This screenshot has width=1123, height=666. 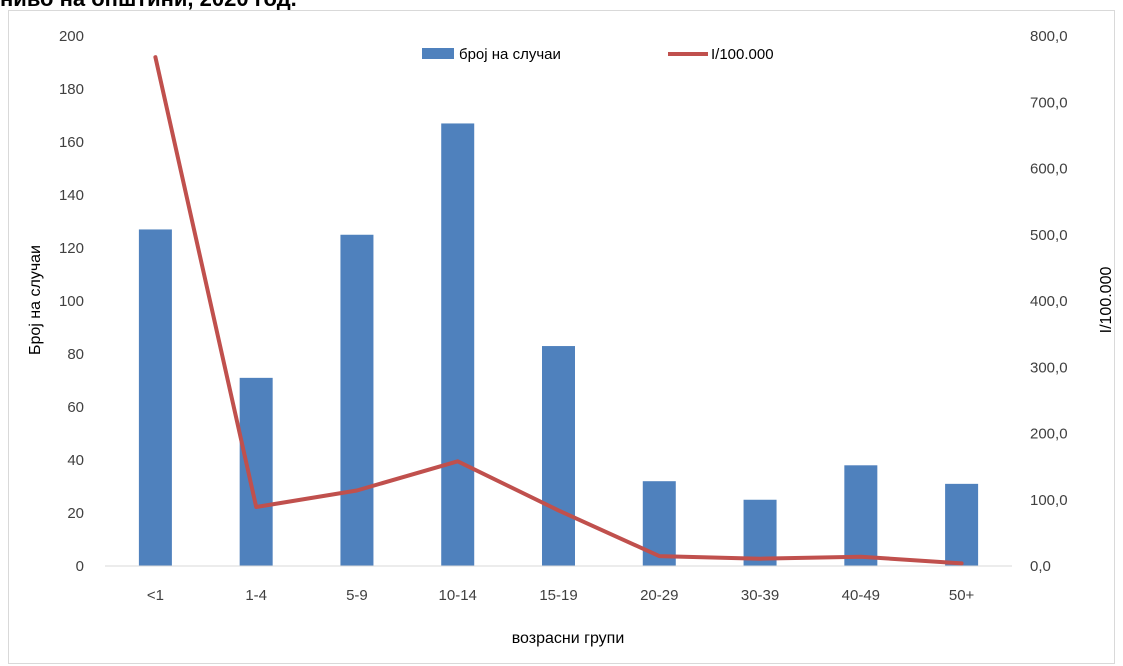 I want to click on y-tick-label: 60, so click(x=75, y=407).